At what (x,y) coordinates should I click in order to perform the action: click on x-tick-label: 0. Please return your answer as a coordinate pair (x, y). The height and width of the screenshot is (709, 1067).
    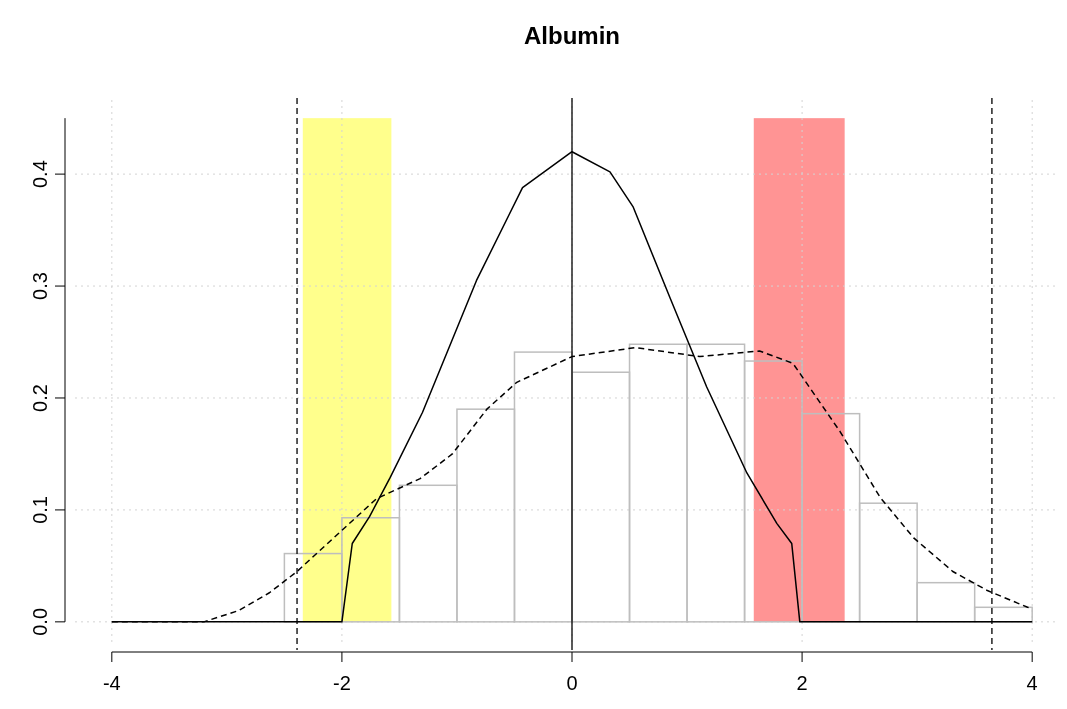
    Looking at the image, I should click on (572, 683).